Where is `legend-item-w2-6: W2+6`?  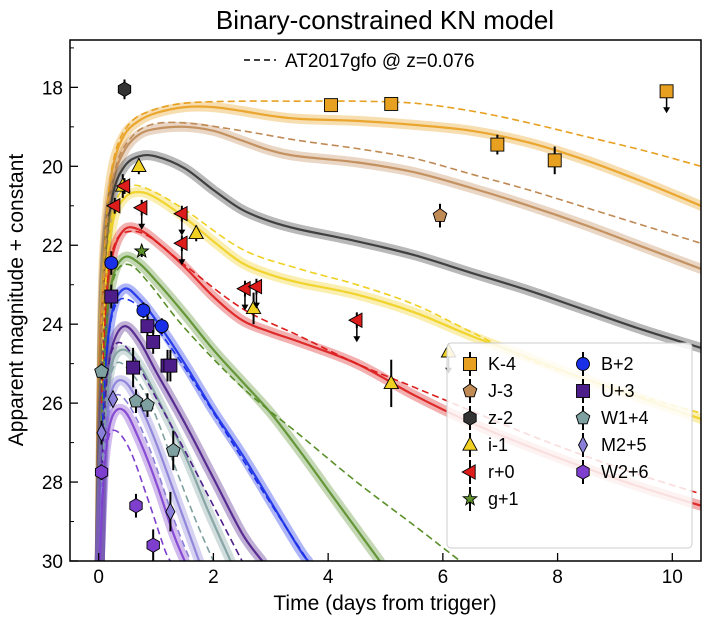 legend-item-w2-6: W2+6 is located at coordinates (612, 472).